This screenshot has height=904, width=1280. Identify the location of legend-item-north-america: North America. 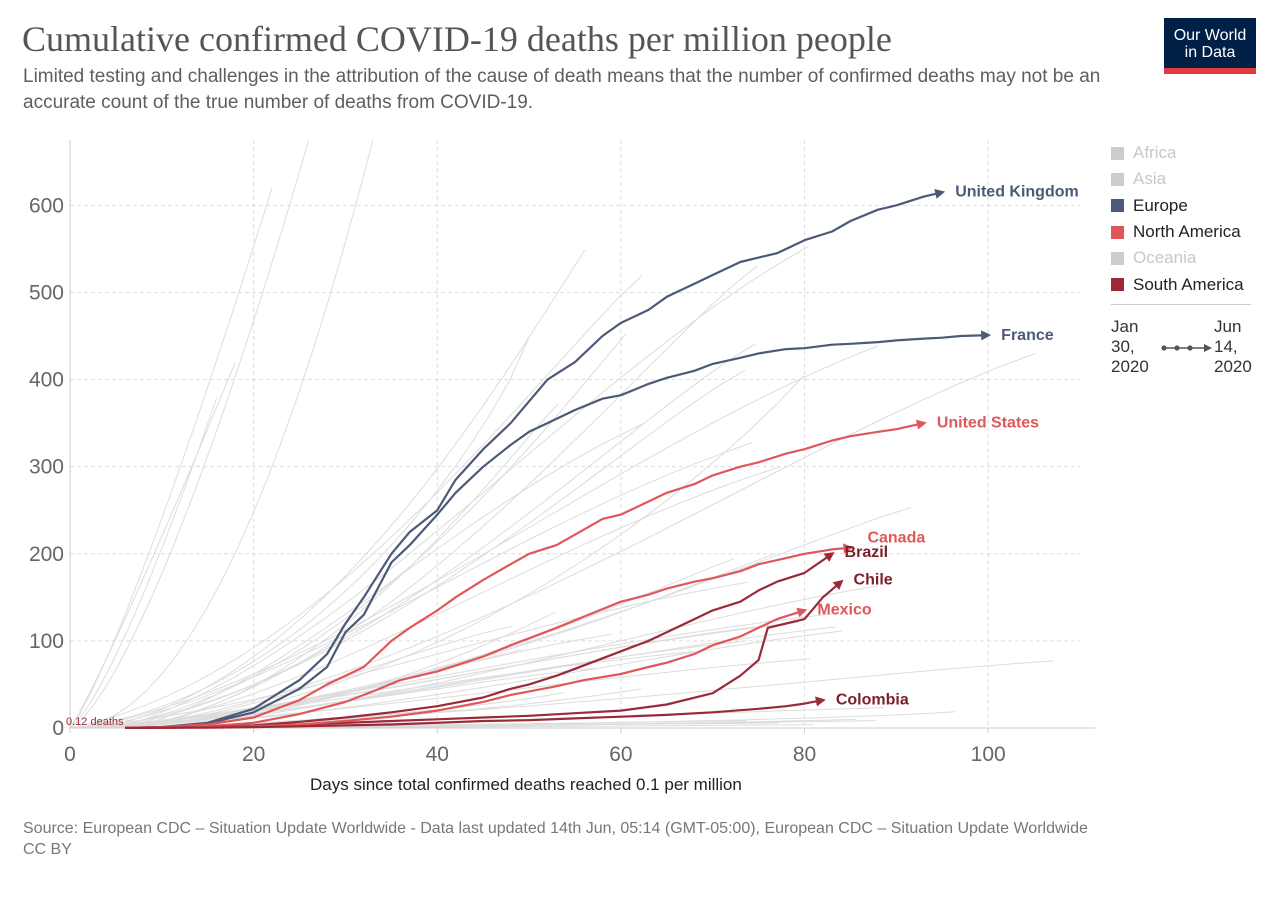
(1185, 232).